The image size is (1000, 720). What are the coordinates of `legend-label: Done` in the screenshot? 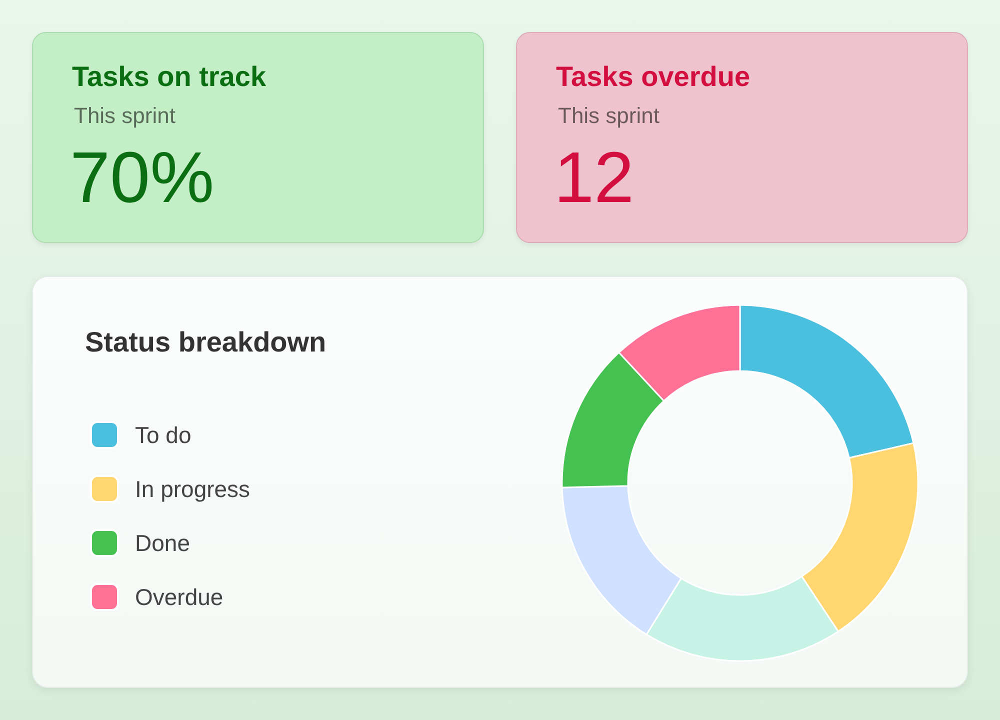 It's located at (162, 543).